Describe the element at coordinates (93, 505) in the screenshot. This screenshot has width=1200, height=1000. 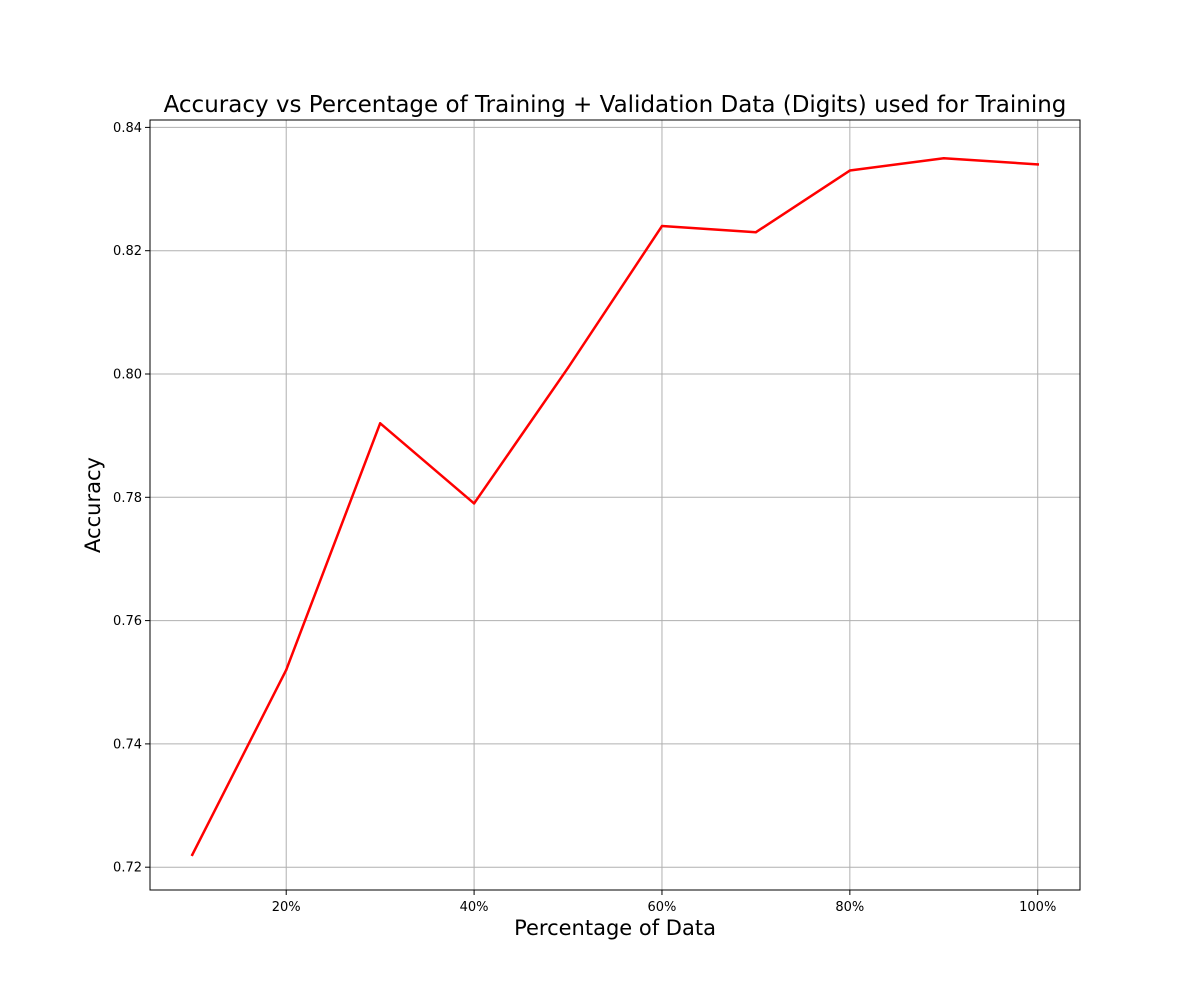
I see `y-axis-title: Accuracy` at that location.